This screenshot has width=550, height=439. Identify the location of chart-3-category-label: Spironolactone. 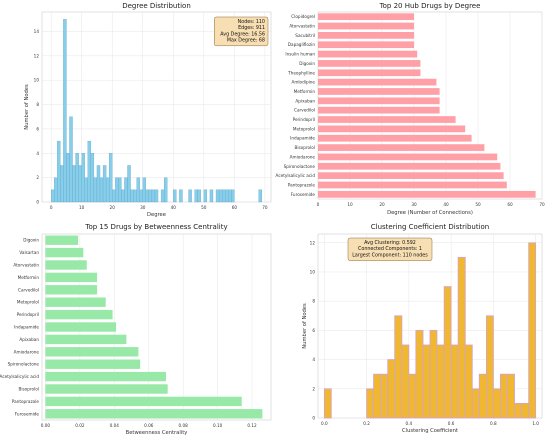
(24, 364).